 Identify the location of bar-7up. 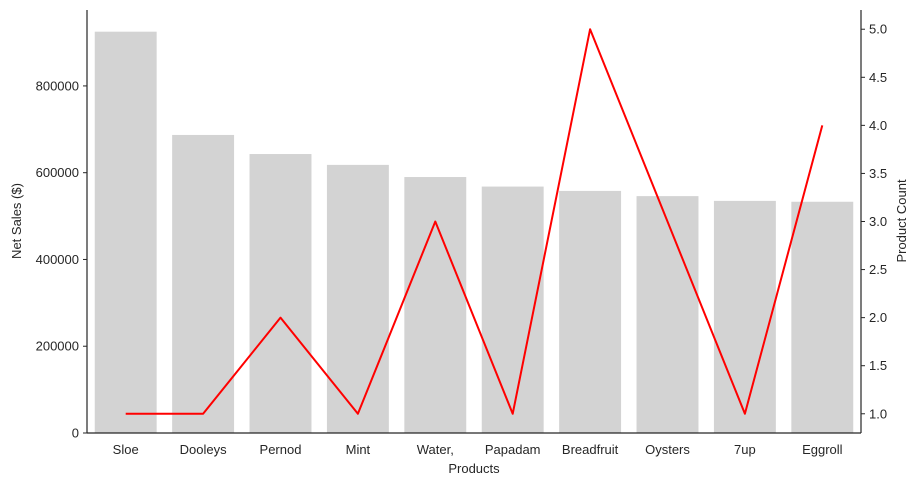
(744, 316).